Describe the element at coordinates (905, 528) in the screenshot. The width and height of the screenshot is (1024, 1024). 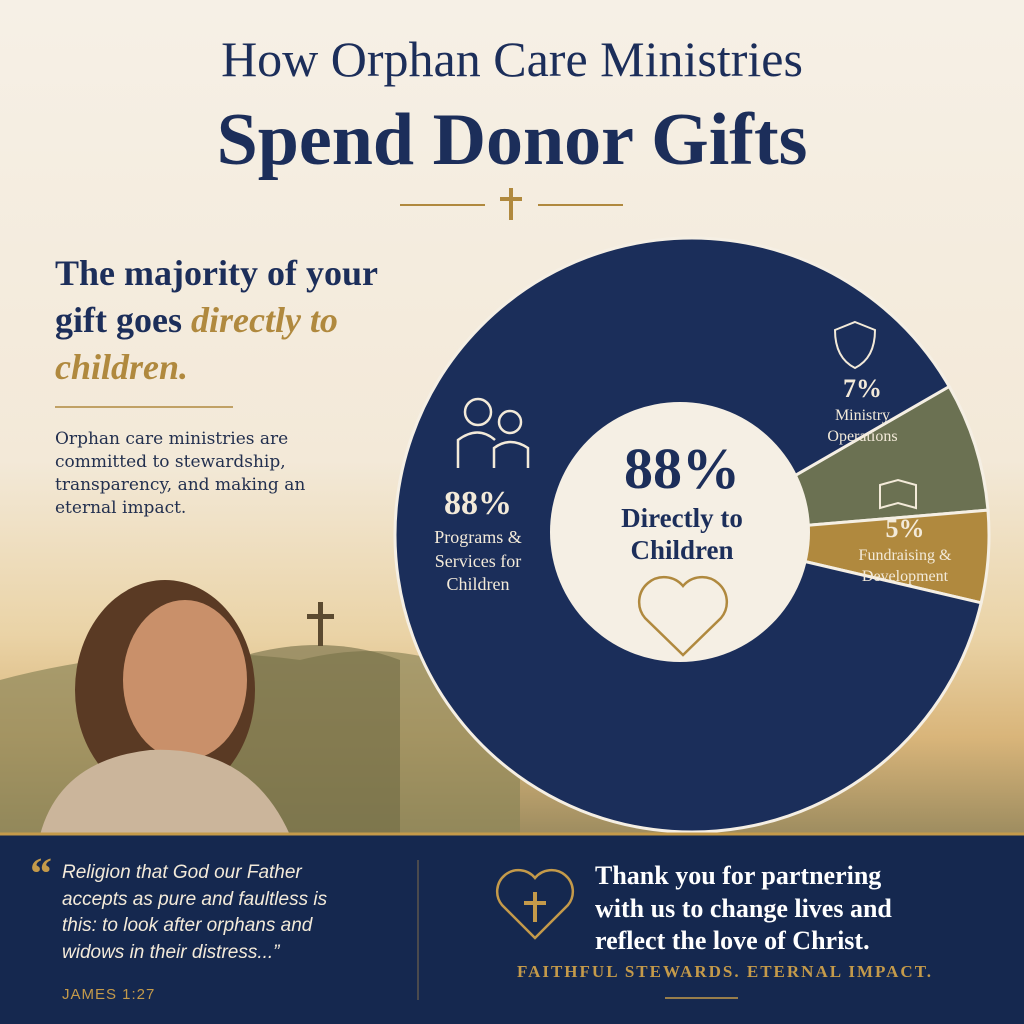
I see `slice-value: 5%` at that location.